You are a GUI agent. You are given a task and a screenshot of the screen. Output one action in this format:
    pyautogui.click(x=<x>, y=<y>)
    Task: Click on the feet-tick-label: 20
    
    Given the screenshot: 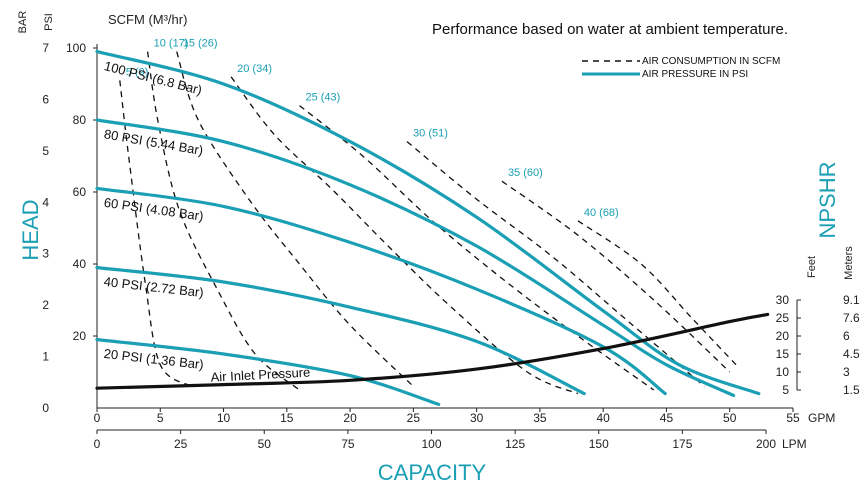 What is the action you would take?
    pyautogui.click(x=783, y=336)
    